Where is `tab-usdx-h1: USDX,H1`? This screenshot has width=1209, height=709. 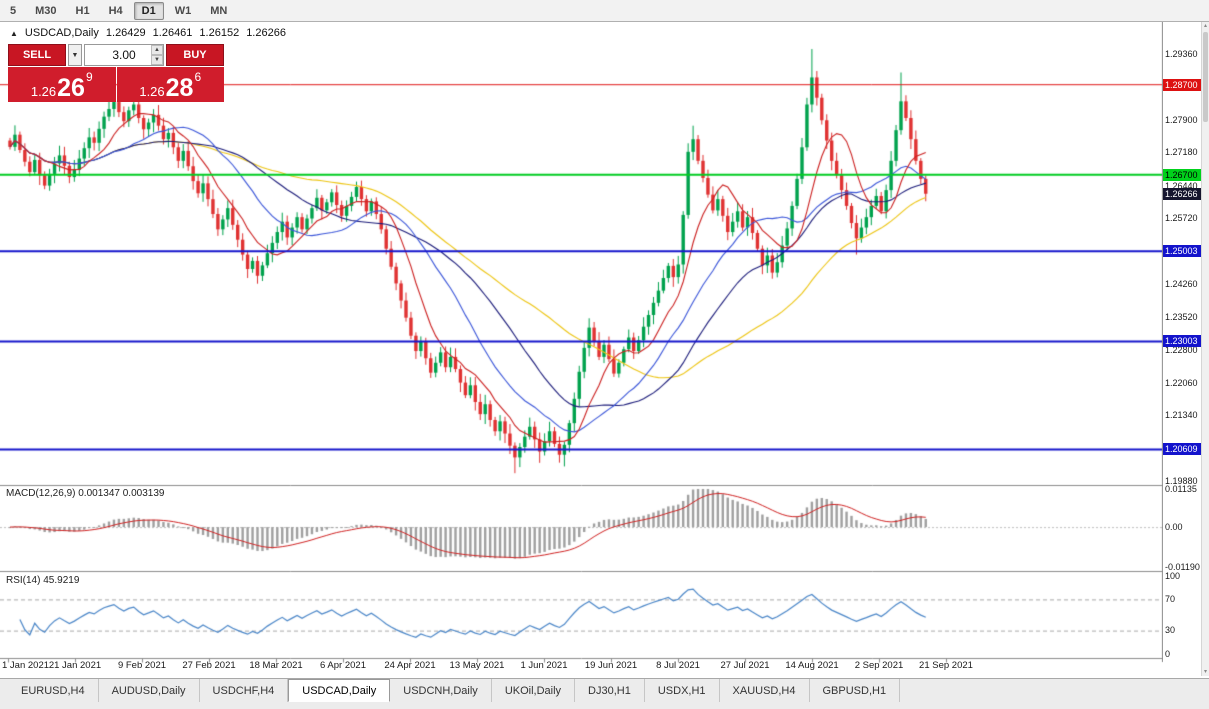
tab-usdx-h1: USDX,H1 is located at coordinates (682, 690).